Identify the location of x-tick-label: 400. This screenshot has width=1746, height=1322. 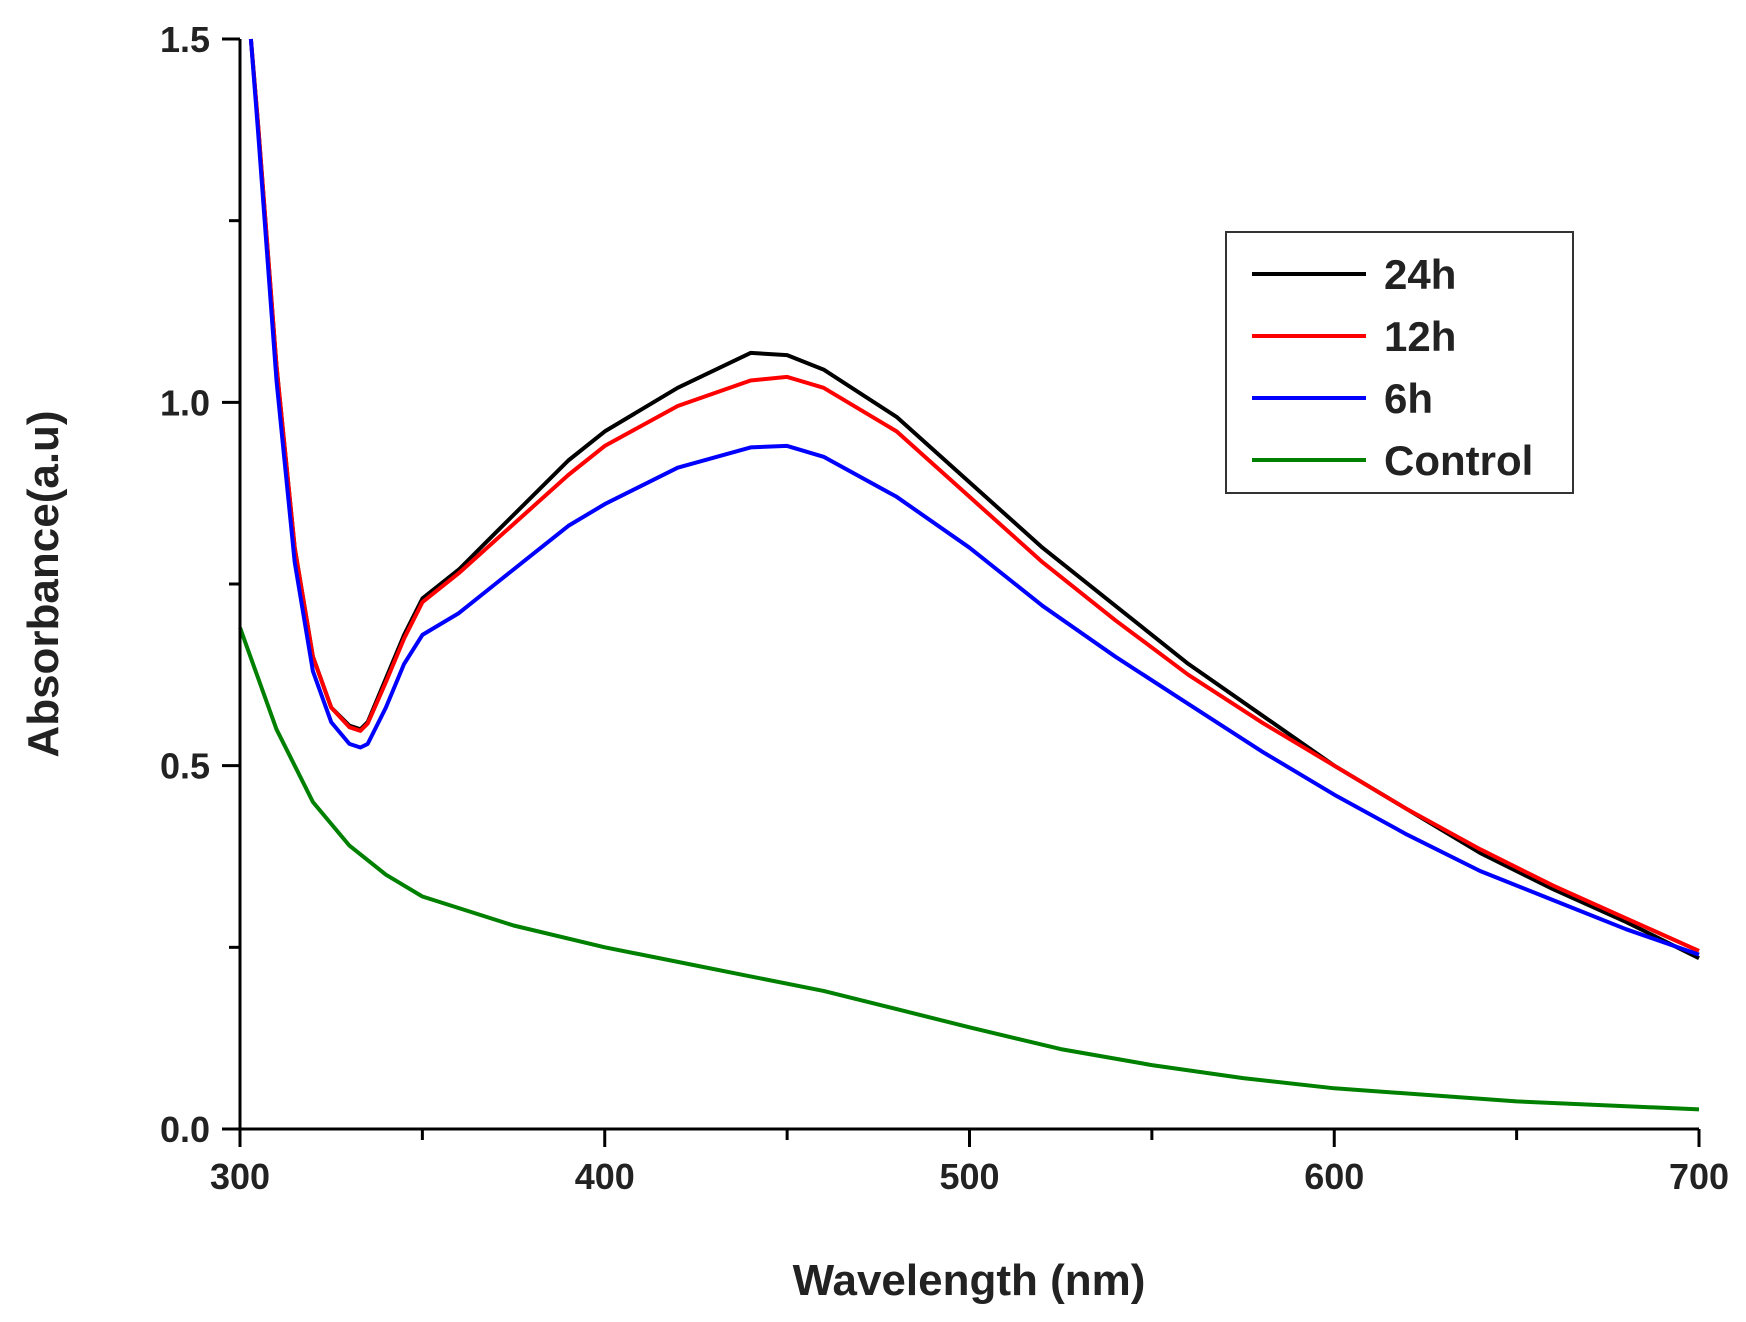
(605, 1176).